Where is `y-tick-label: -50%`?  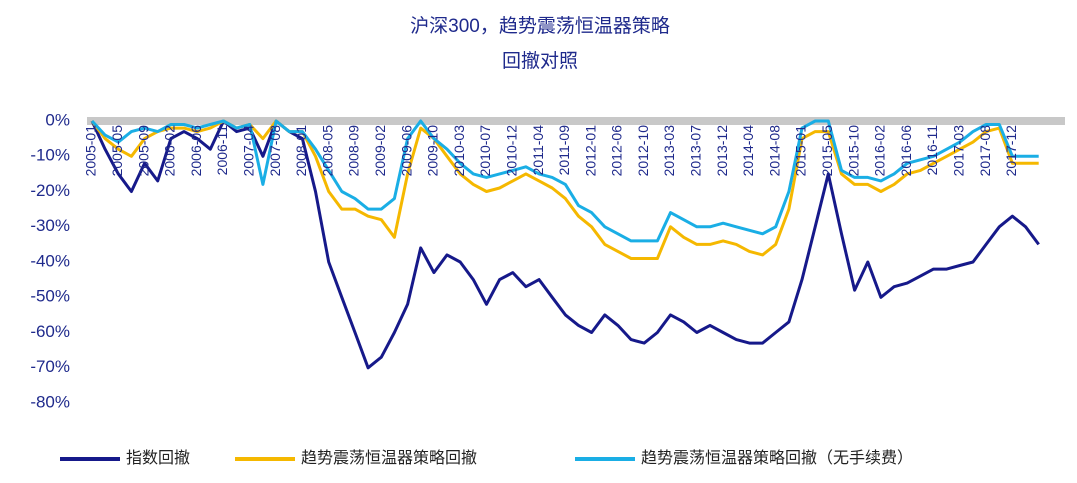
y-tick-label: -50% is located at coordinates (50, 296).